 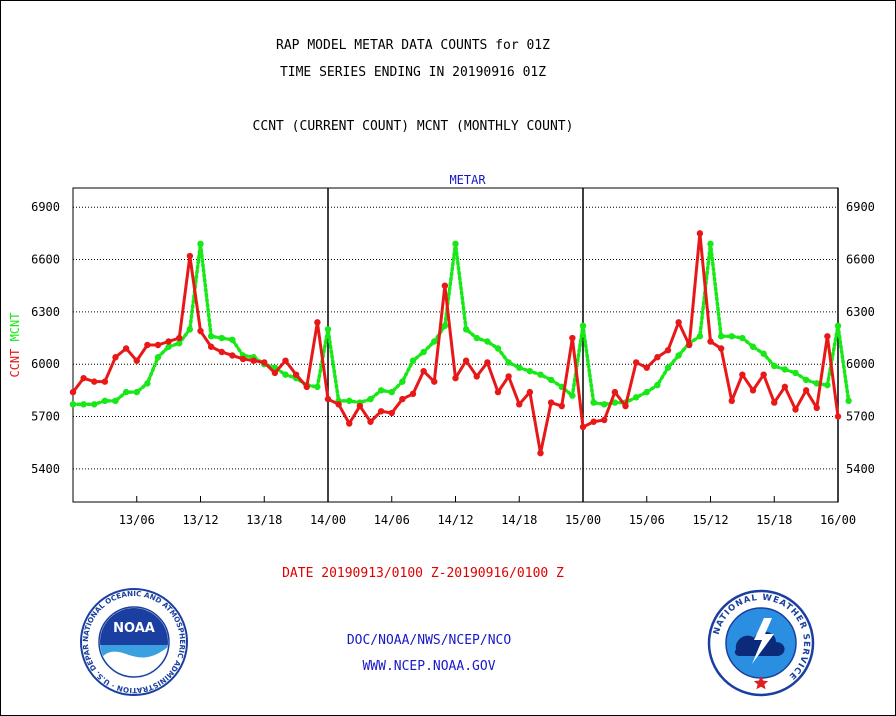 What do you see at coordinates (15, 326) in the screenshot?
I see `y-axis-label-mcnt: MCNT` at bounding box center [15, 326].